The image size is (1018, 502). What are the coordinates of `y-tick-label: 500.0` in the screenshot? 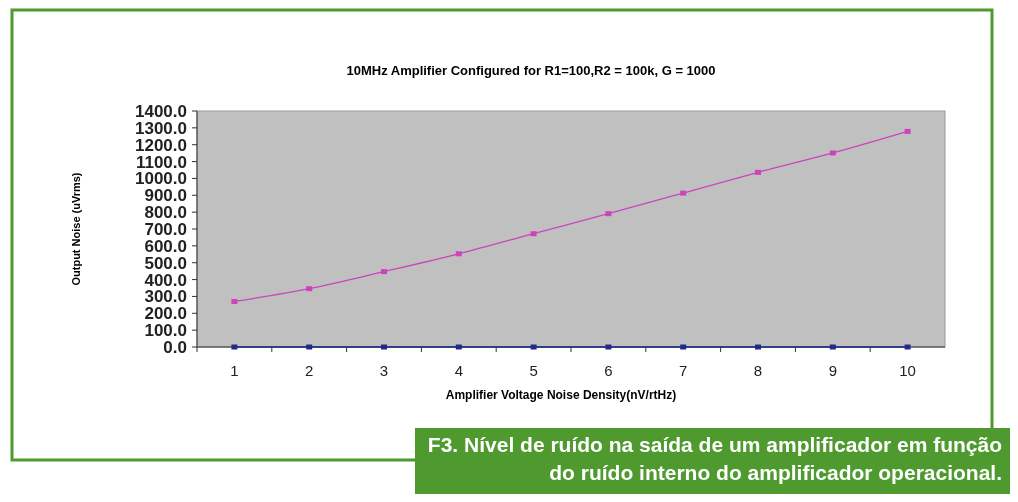 It's located at (165, 263).